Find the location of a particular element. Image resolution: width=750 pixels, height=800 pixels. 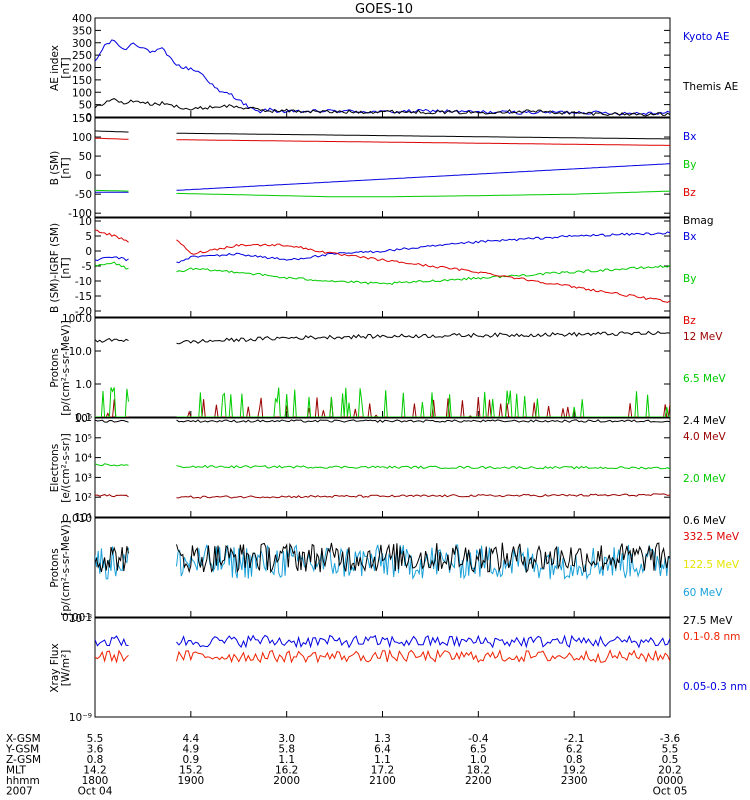

x-axis-value: 1.3 is located at coordinates (382, 739).